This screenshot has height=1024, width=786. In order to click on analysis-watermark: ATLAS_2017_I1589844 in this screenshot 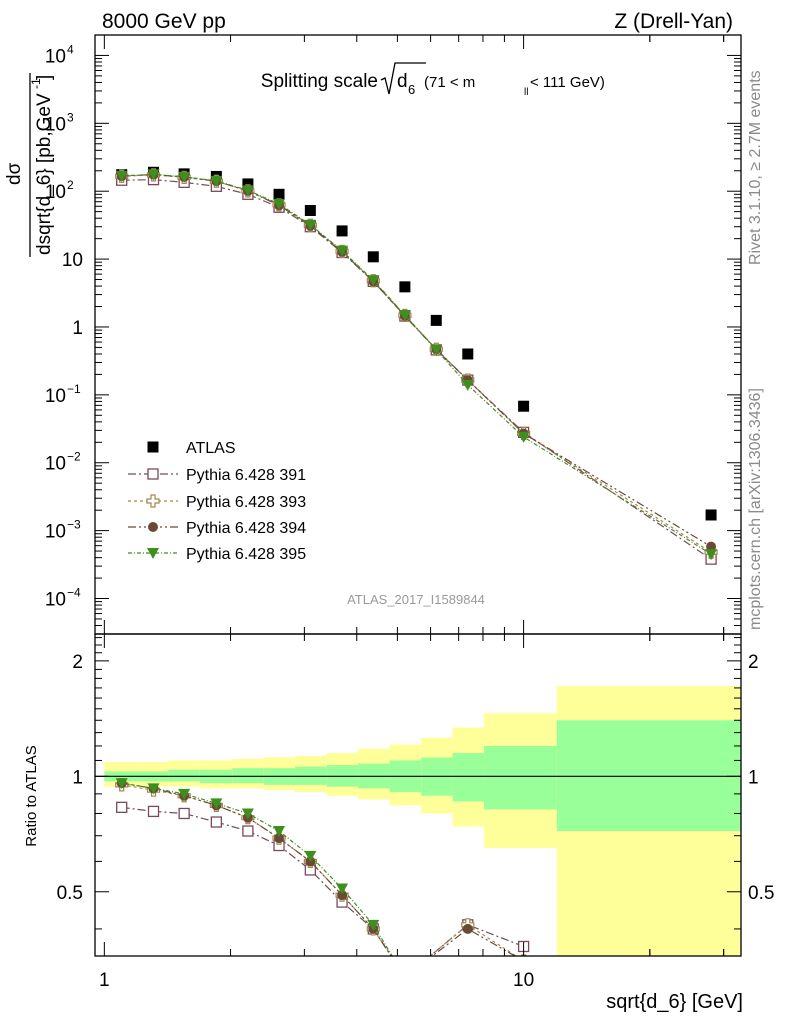, I will do `click(416, 599)`.